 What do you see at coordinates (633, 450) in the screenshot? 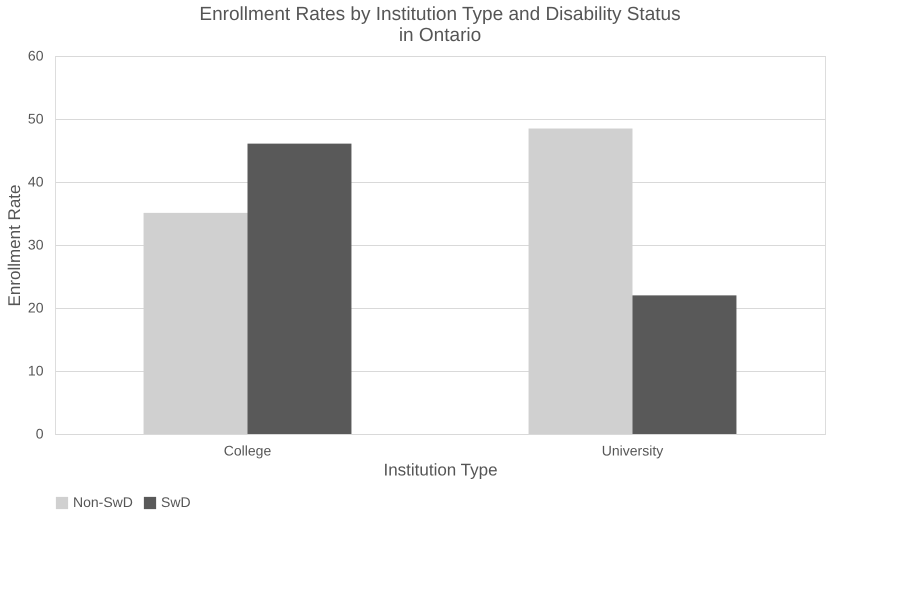
I see `x-tick-label: University` at bounding box center [633, 450].